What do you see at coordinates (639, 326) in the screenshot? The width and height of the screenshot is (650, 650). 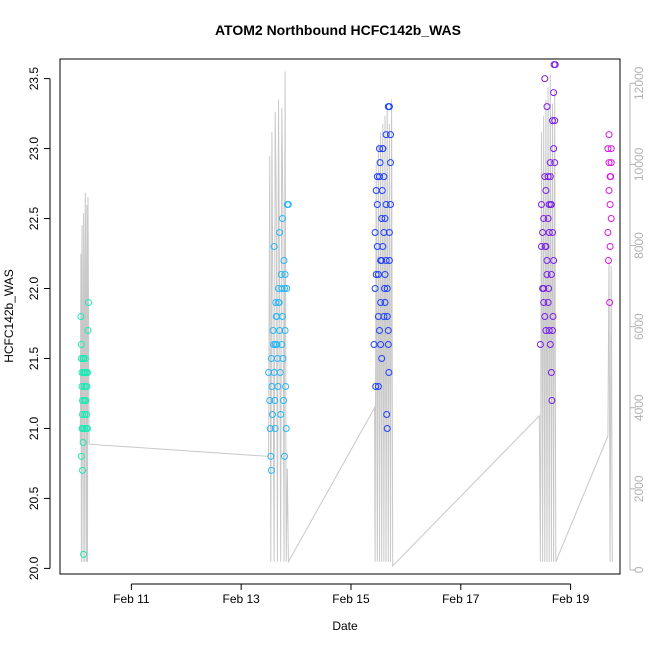 I see `y2-tick-label: 6000` at bounding box center [639, 326].